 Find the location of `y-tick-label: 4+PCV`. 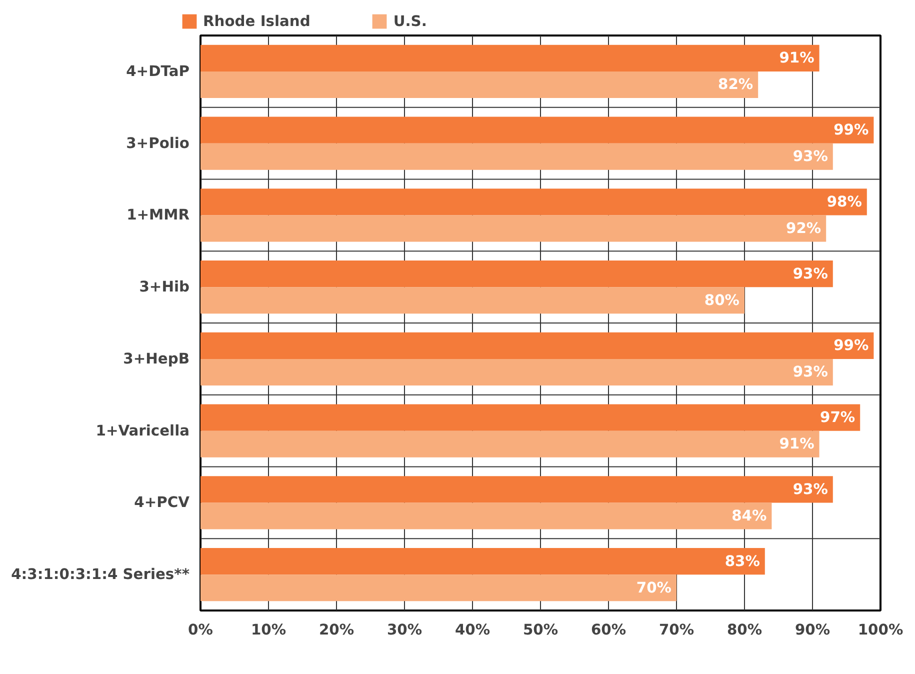

y-tick-label: 4+PCV is located at coordinates (162, 503).